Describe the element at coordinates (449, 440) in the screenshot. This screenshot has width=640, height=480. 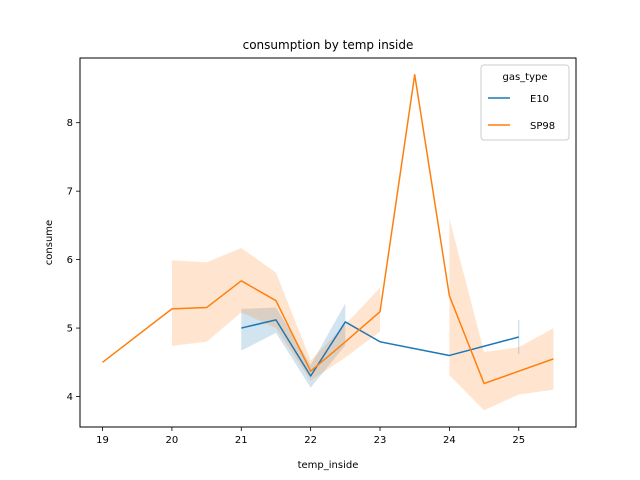
I see `x-tick-label: 24` at that location.